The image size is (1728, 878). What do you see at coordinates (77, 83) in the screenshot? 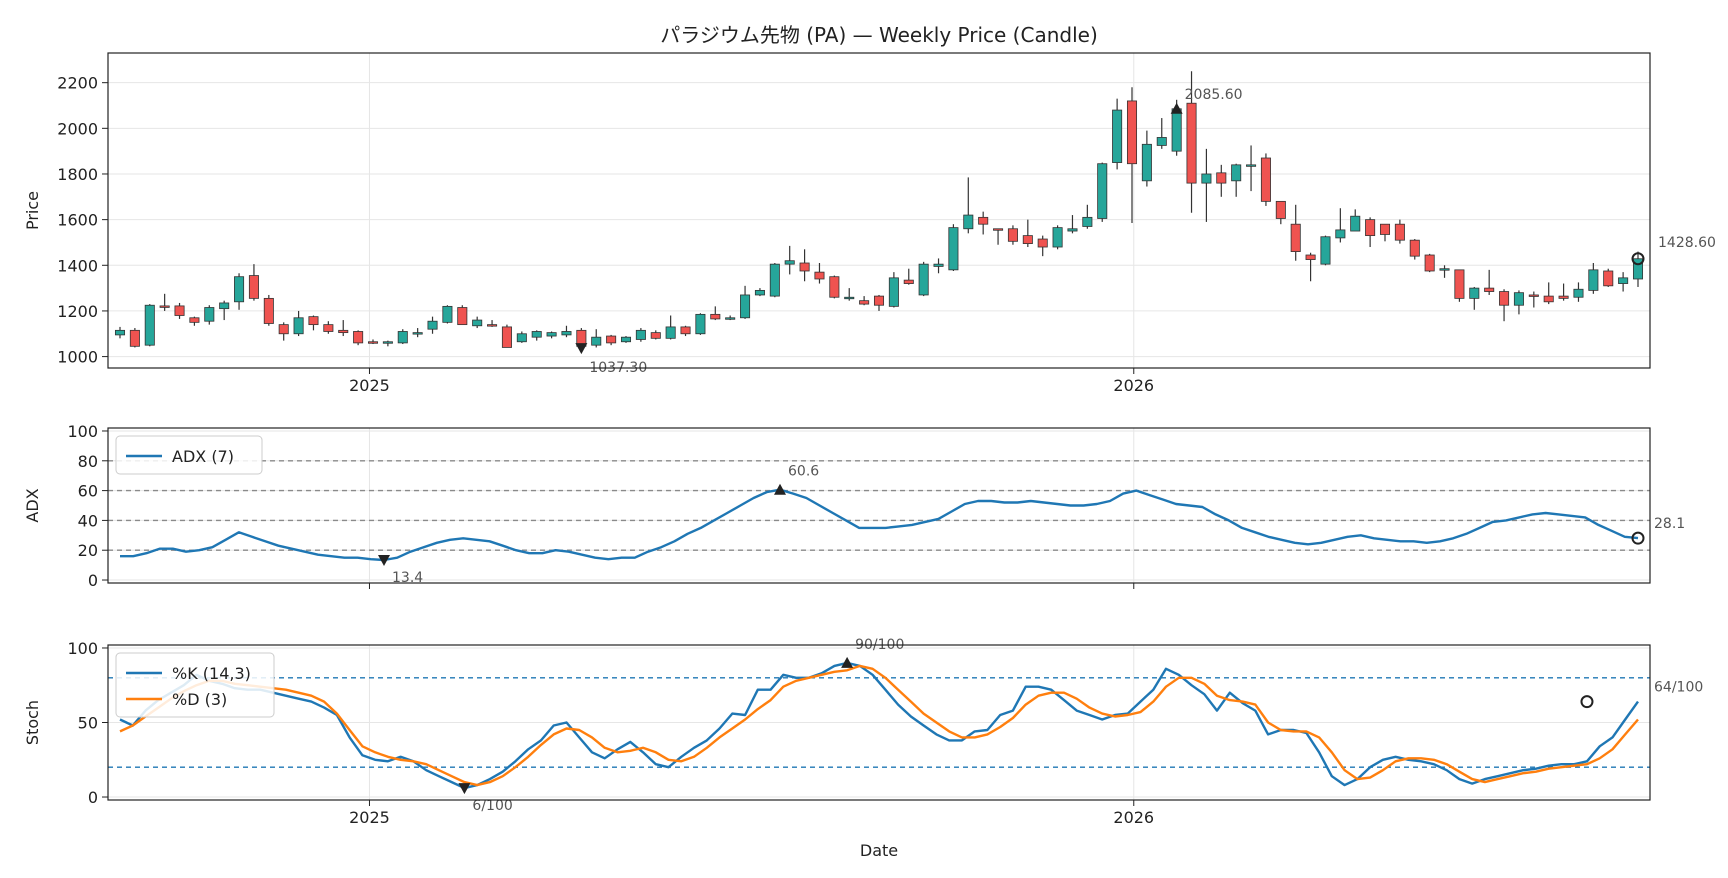
I see `y-tick-label: 2200` at bounding box center [77, 83].